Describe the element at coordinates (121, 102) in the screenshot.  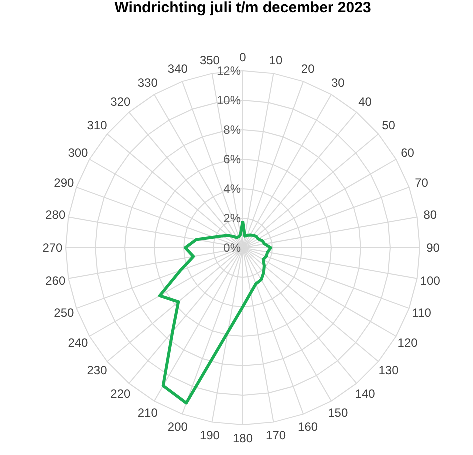
I see `spoke-label: 320` at that location.